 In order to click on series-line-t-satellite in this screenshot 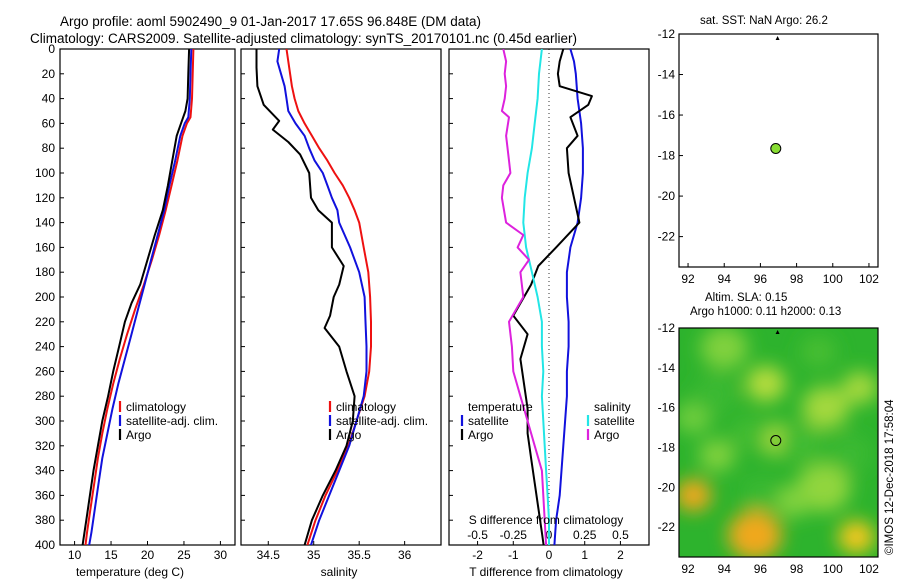, I will do `click(568, 297)`.